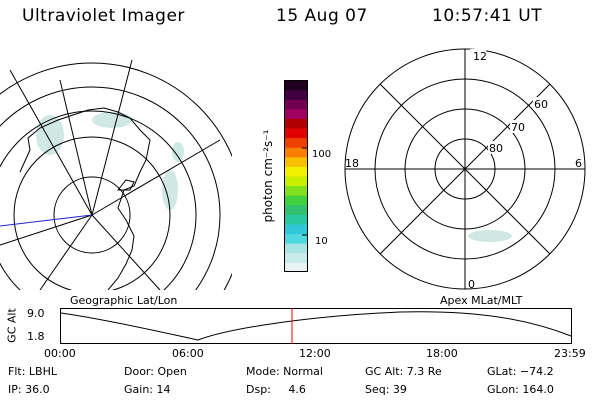  I want to click on door-status: Door: Open, so click(155, 371).